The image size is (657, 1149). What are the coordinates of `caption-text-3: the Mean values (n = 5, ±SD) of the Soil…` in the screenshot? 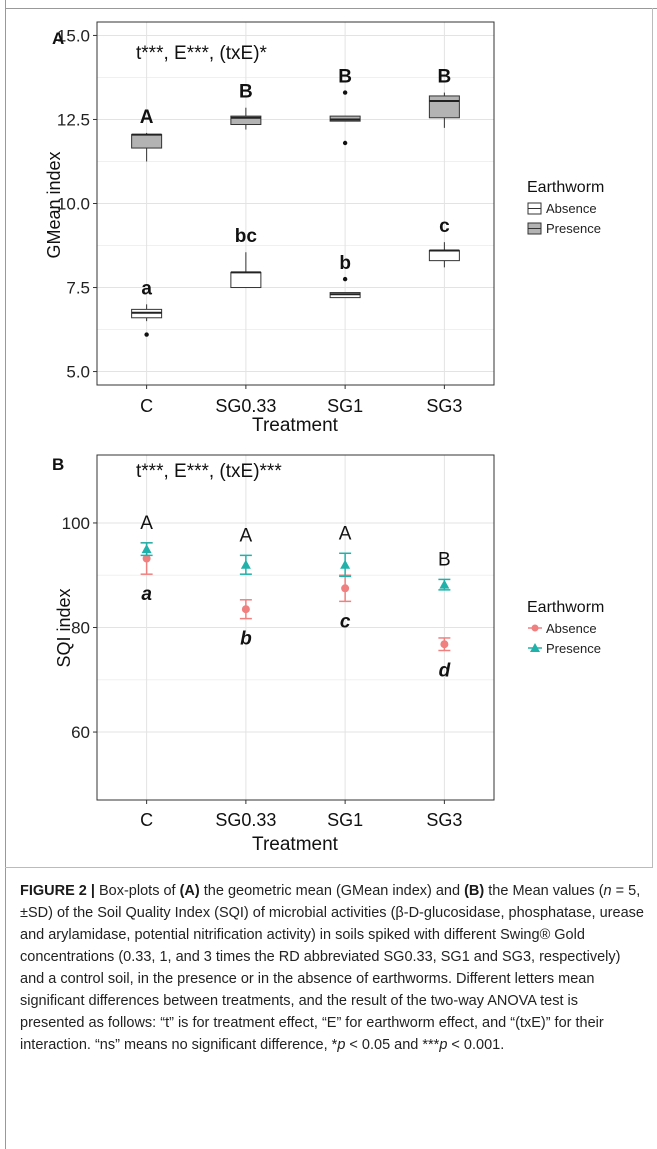 It's located at (332, 968).